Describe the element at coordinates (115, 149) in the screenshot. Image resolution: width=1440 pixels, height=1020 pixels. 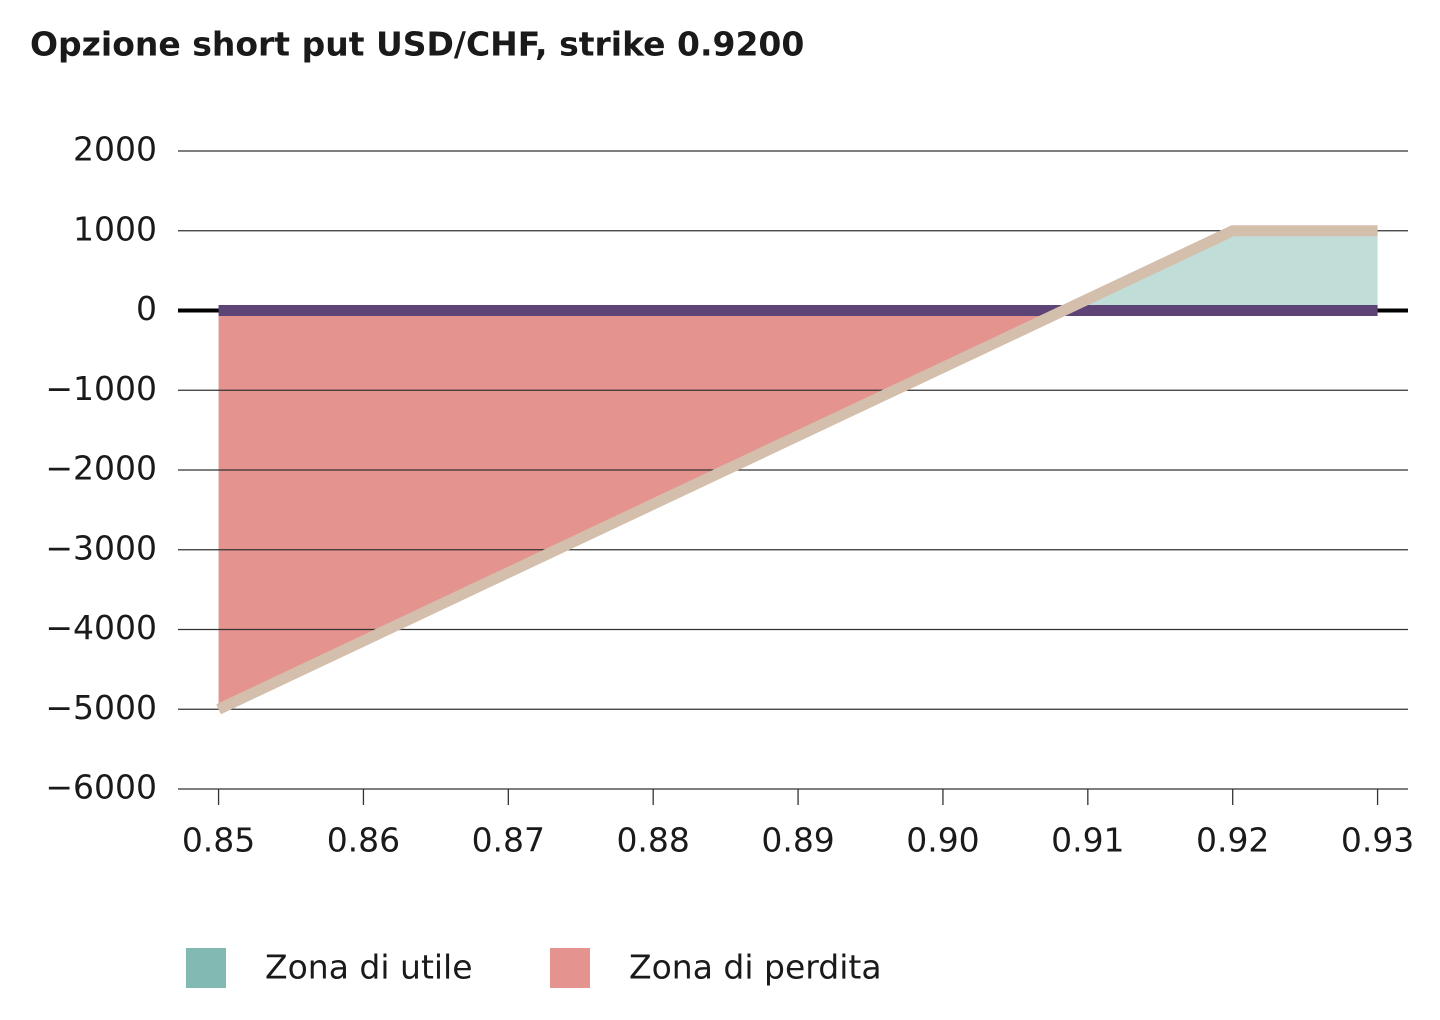
I see `y-tick-label: 2000` at that location.